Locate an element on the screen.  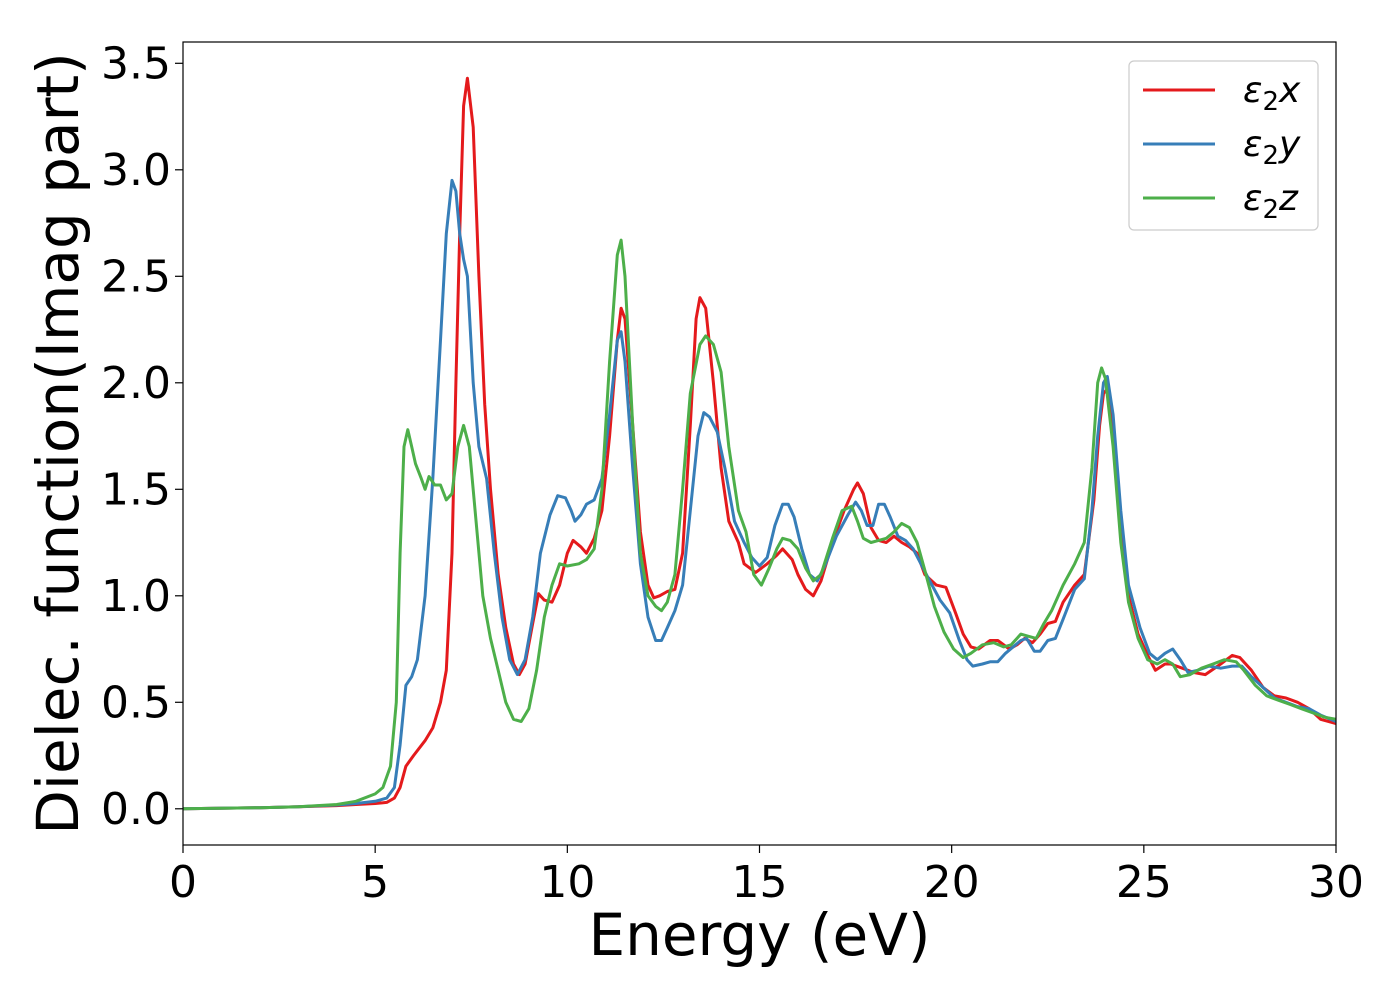
legend: ε2x ε2y ε2z is located at coordinates (1223, 145).